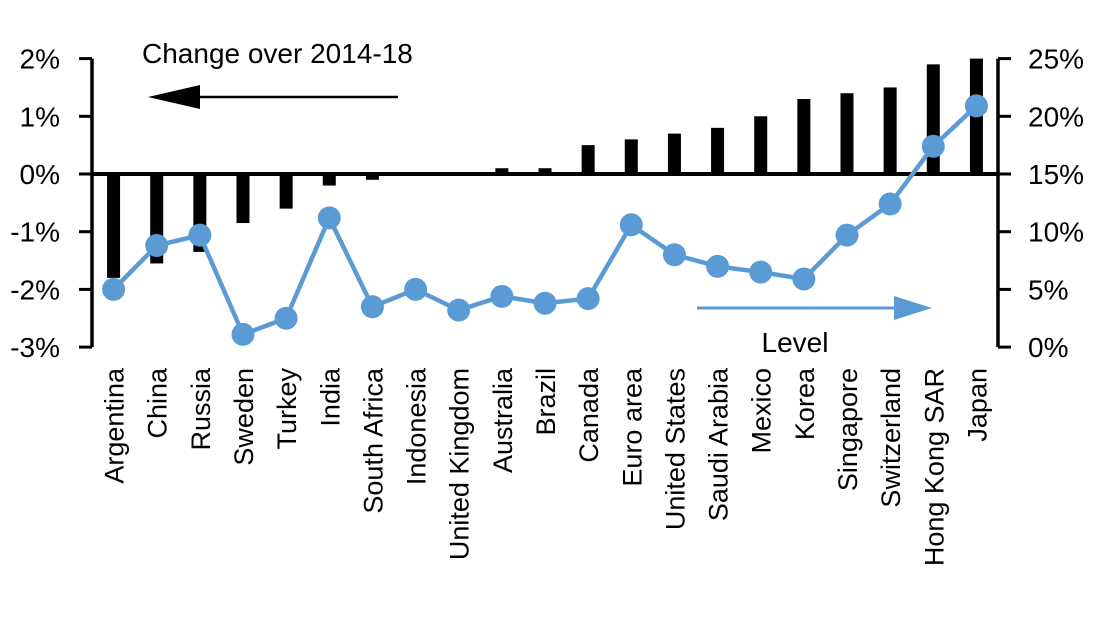 This screenshot has height=619, width=1102. What do you see at coordinates (201, 409) in the screenshot?
I see `category-label: Russia` at bounding box center [201, 409].